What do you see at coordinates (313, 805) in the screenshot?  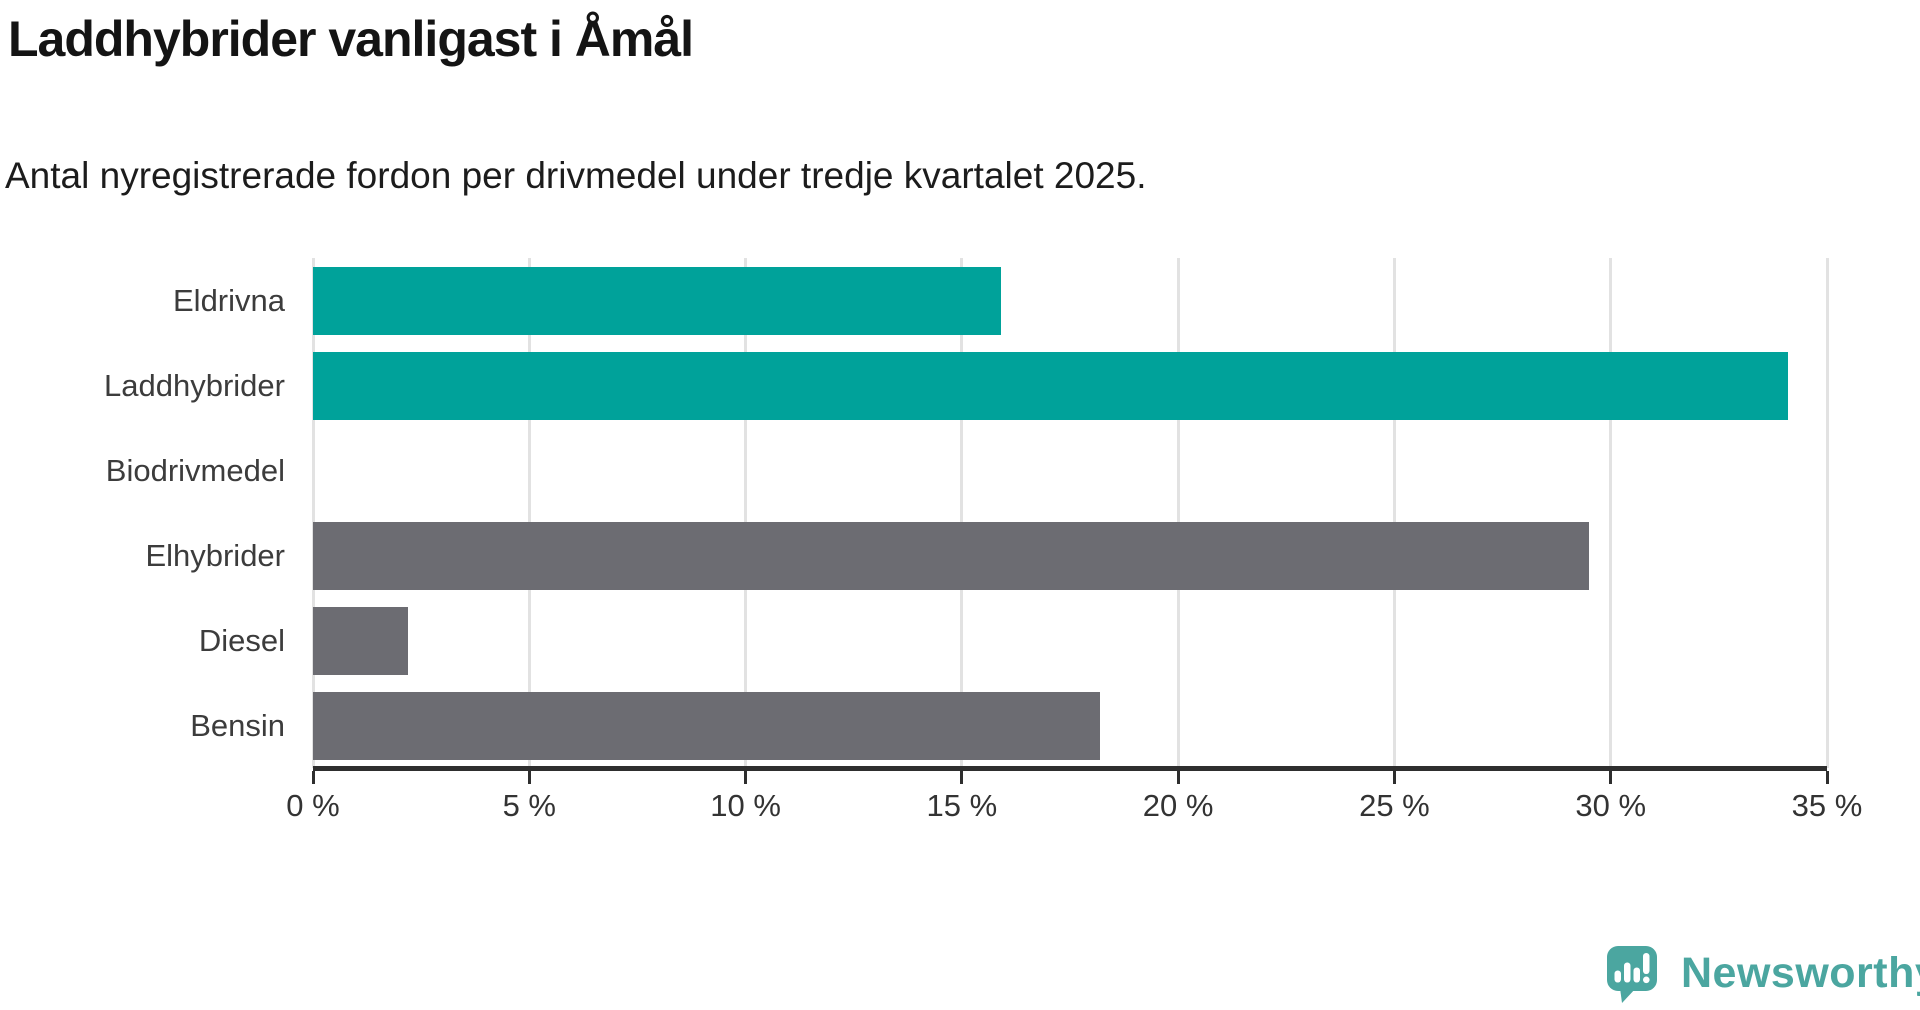 I see `x-tick-label-0: 0 %` at bounding box center [313, 805].